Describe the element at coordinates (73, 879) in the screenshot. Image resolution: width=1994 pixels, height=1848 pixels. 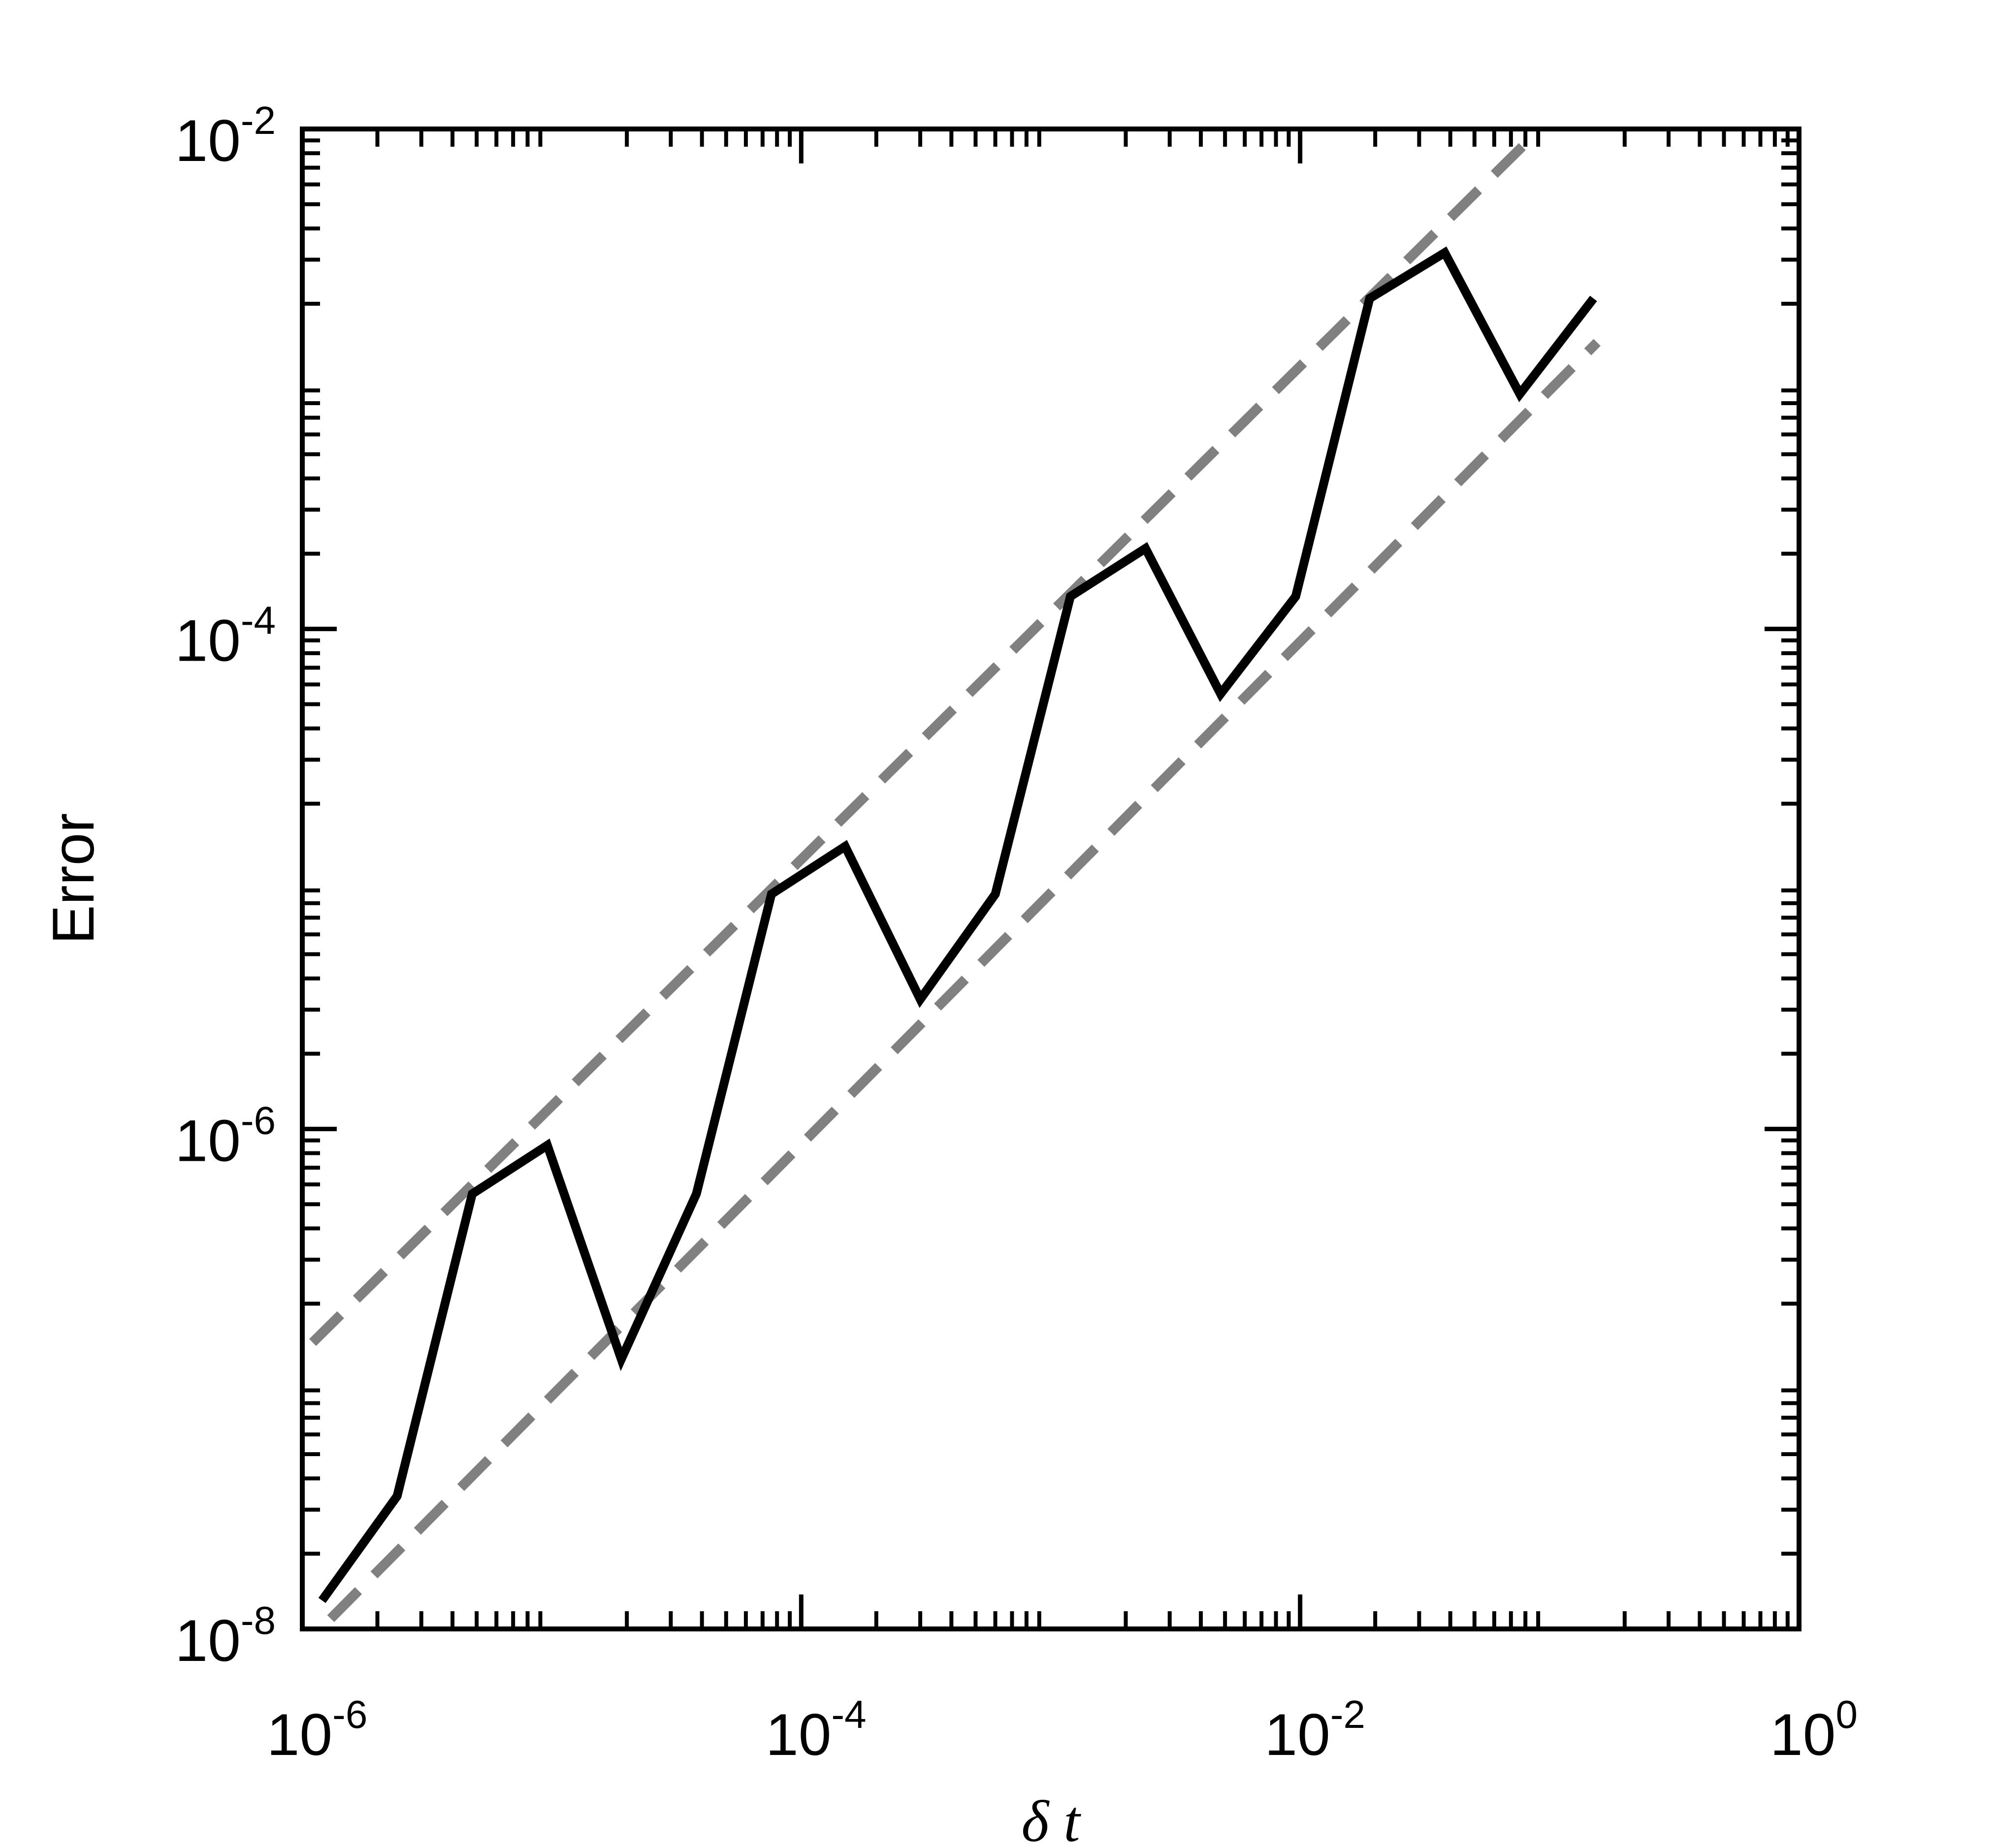
I see `y-axis-title: Error` at that location.